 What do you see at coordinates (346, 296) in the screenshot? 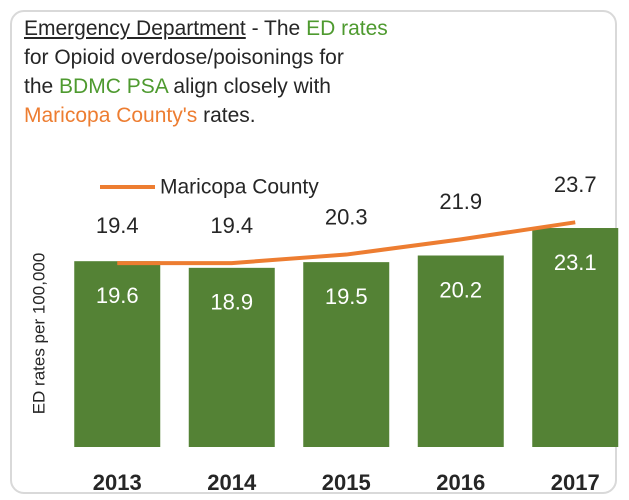
I see `bar-value-label: 19.5` at bounding box center [346, 296].